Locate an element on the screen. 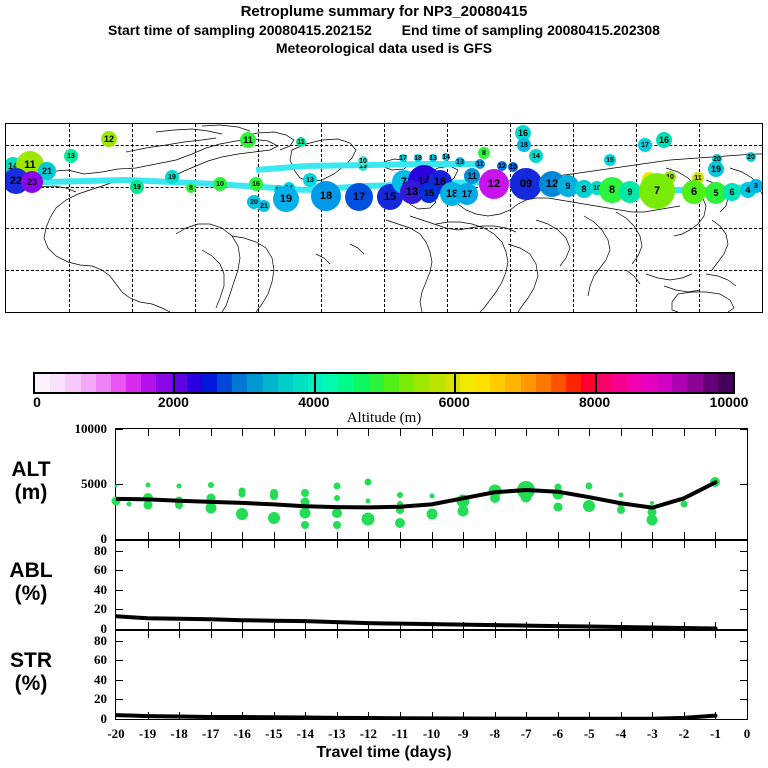 The width and height of the screenshot is (768, 768). map-bubble: 09 is located at coordinates (526, 184).